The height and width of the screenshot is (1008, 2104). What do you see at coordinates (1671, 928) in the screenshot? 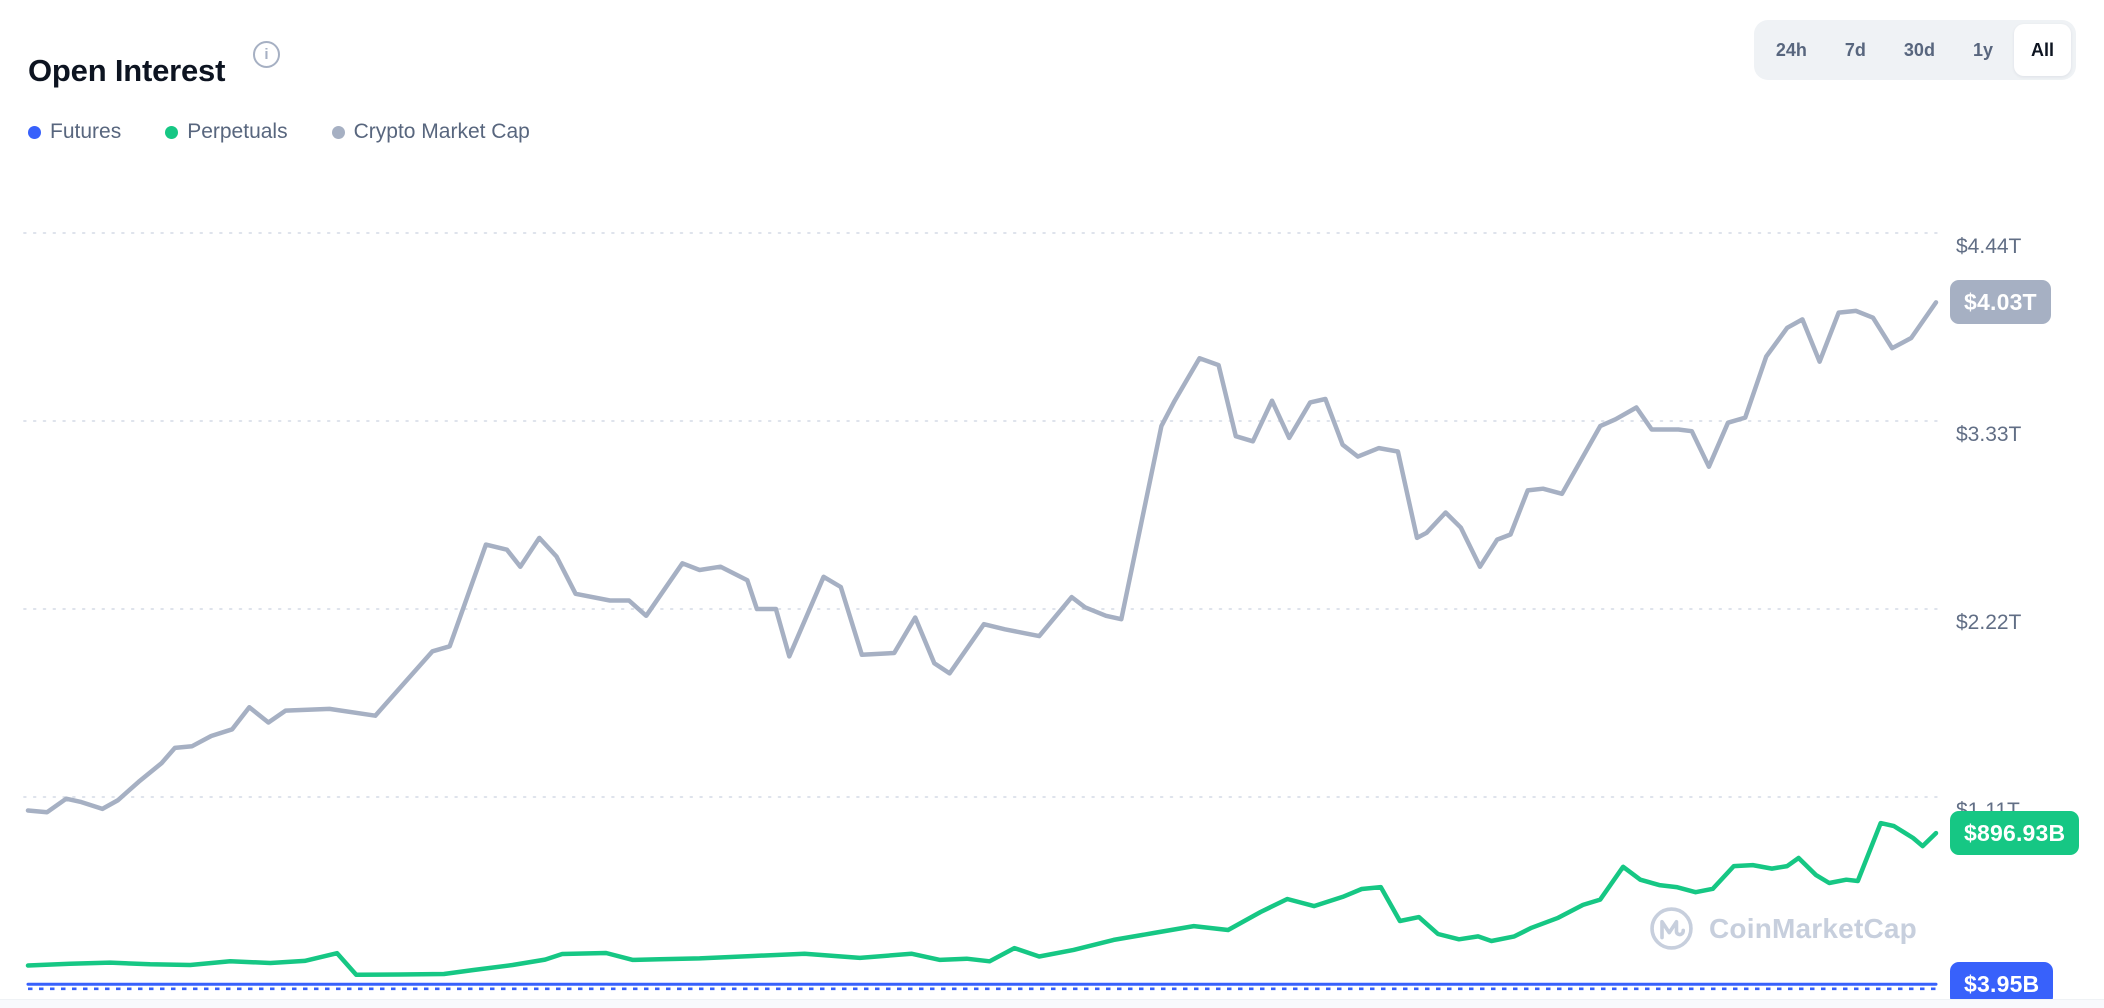
I see `coinmarketcap-logo-icon` at bounding box center [1671, 928].